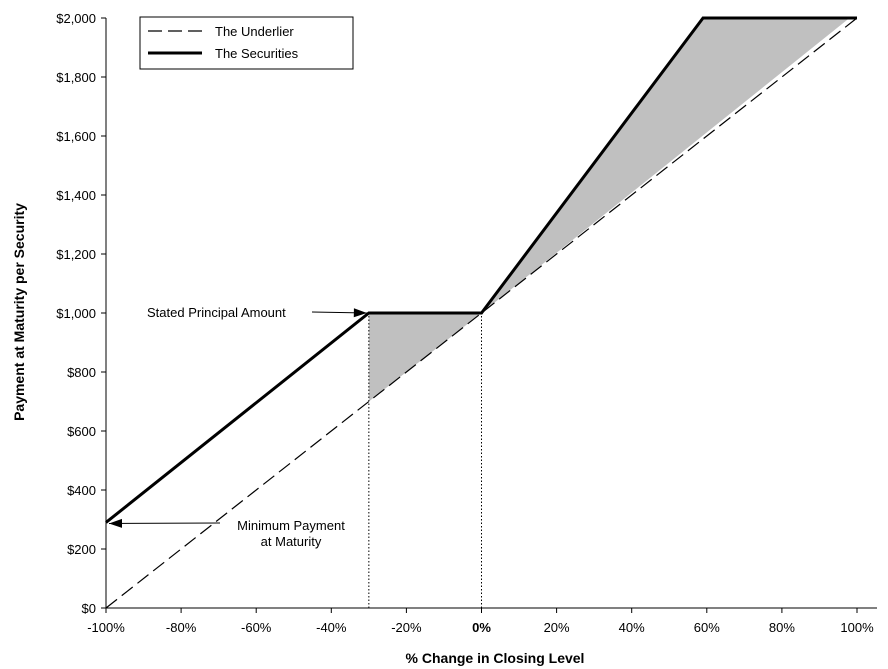  Describe the element at coordinates (106, 627) in the screenshot. I see `x-tick-label: -100%` at that location.